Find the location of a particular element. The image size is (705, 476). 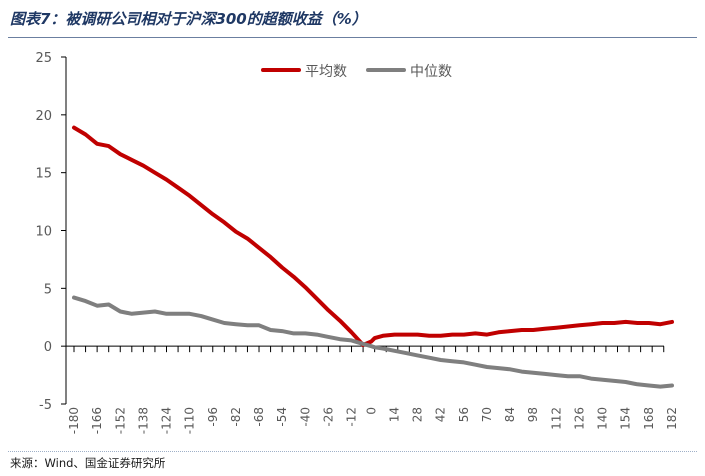

x-tick-label: -40 is located at coordinates (305, 417).